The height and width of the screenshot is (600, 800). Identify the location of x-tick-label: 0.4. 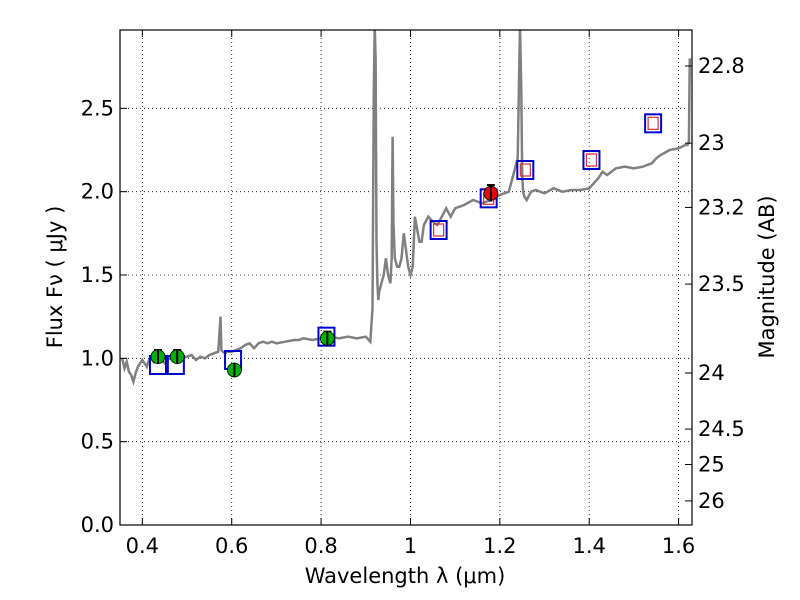
(142, 546).